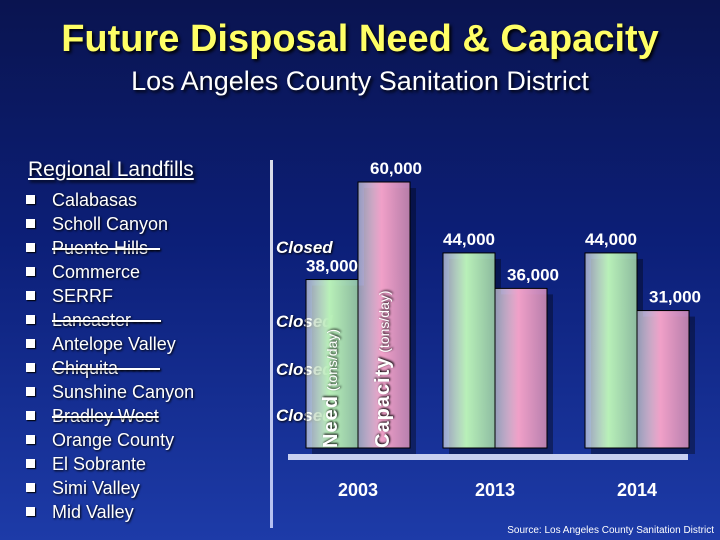 The width and height of the screenshot is (720, 540). I want to click on landfill-label: Calabasas, so click(95, 200).